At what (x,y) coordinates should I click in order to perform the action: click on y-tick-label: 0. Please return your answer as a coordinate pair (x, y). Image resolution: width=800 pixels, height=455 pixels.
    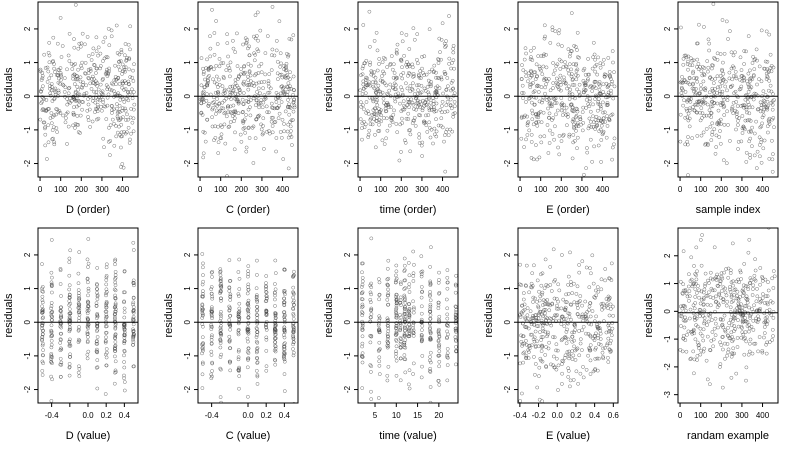
    Looking at the image, I should click on (187, 95).